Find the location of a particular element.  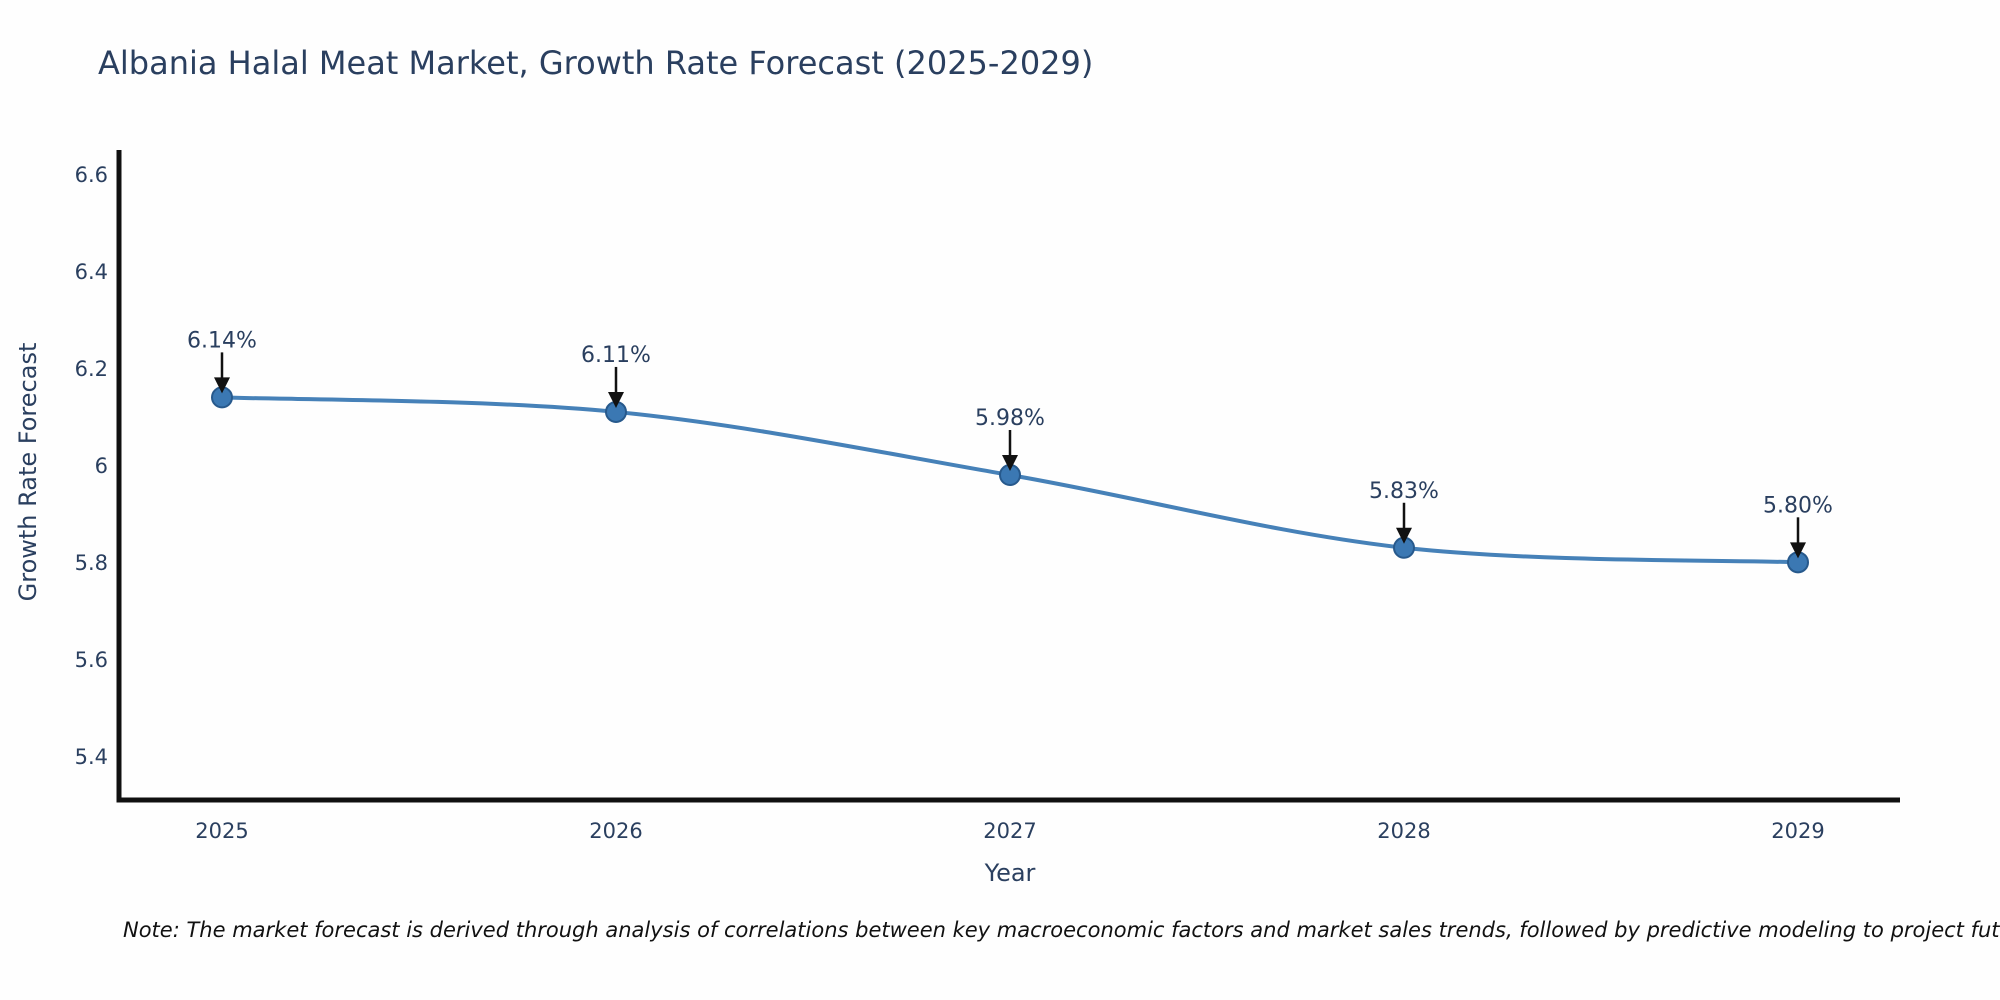

y-tick-label: 6.2 is located at coordinates (91, 369).